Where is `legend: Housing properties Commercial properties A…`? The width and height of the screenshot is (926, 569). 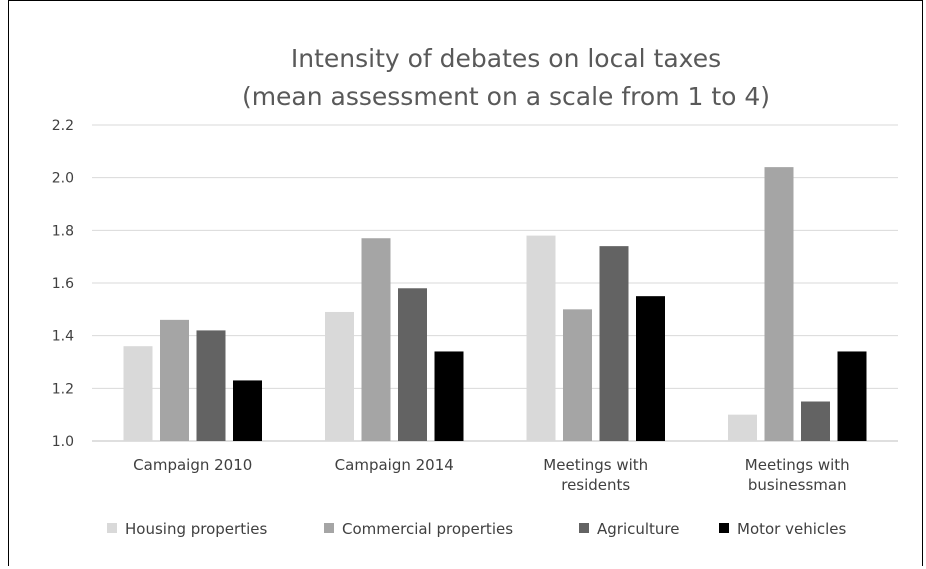 legend: Housing properties Commercial properties A… is located at coordinates (477, 529).